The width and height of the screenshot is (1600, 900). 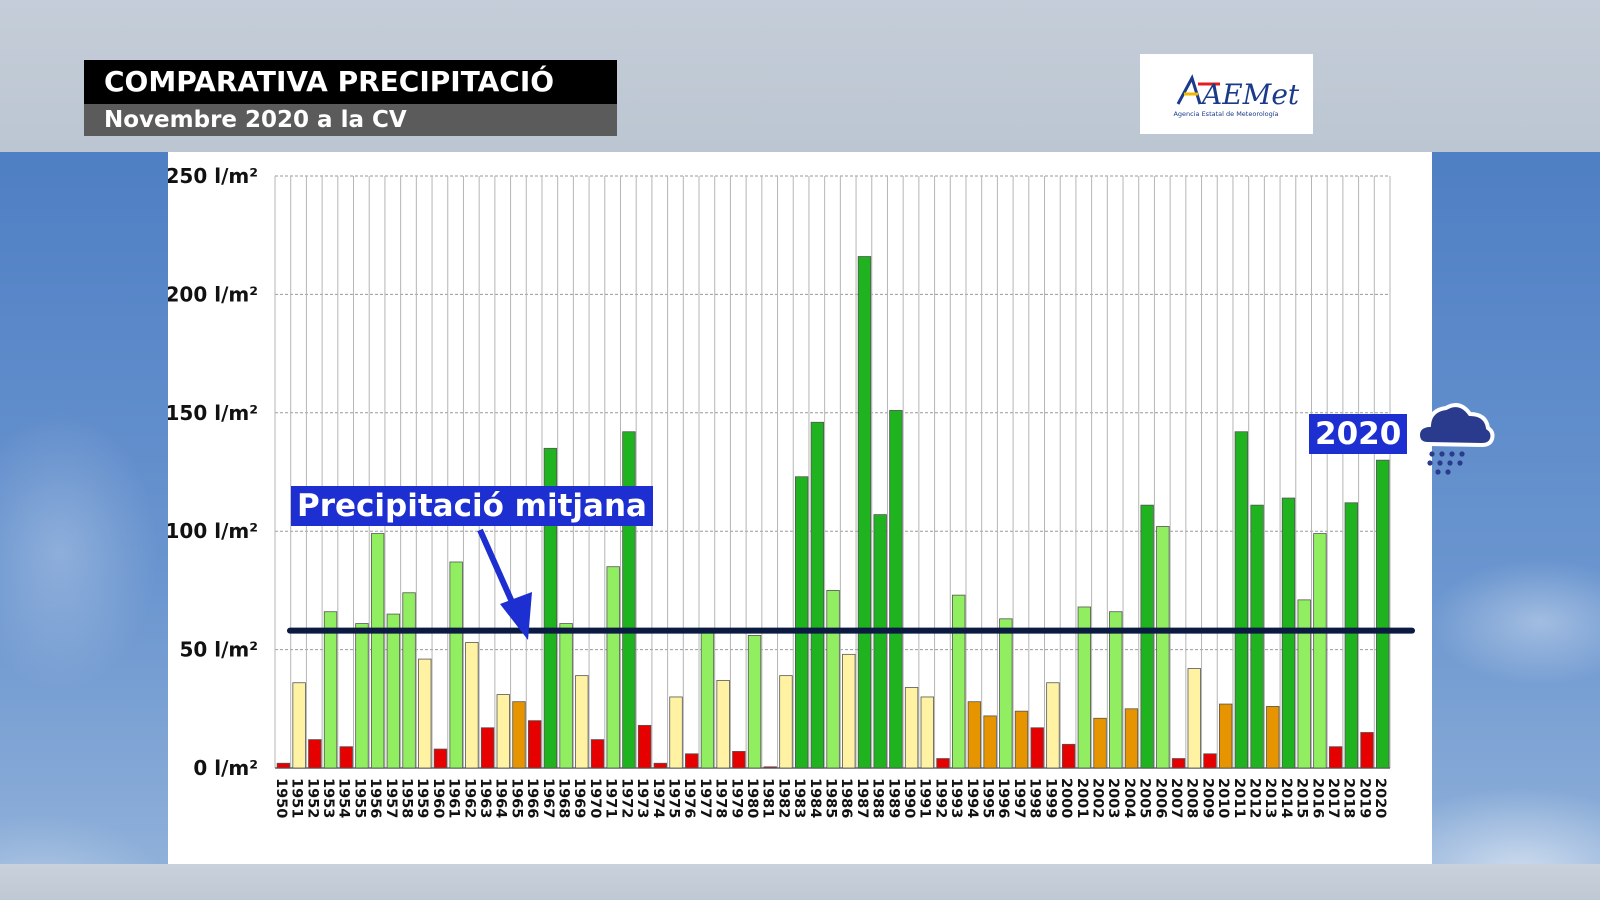 What do you see at coordinates (1035, 798) in the screenshot?
I see `x-tick-label: 1998` at bounding box center [1035, 798].